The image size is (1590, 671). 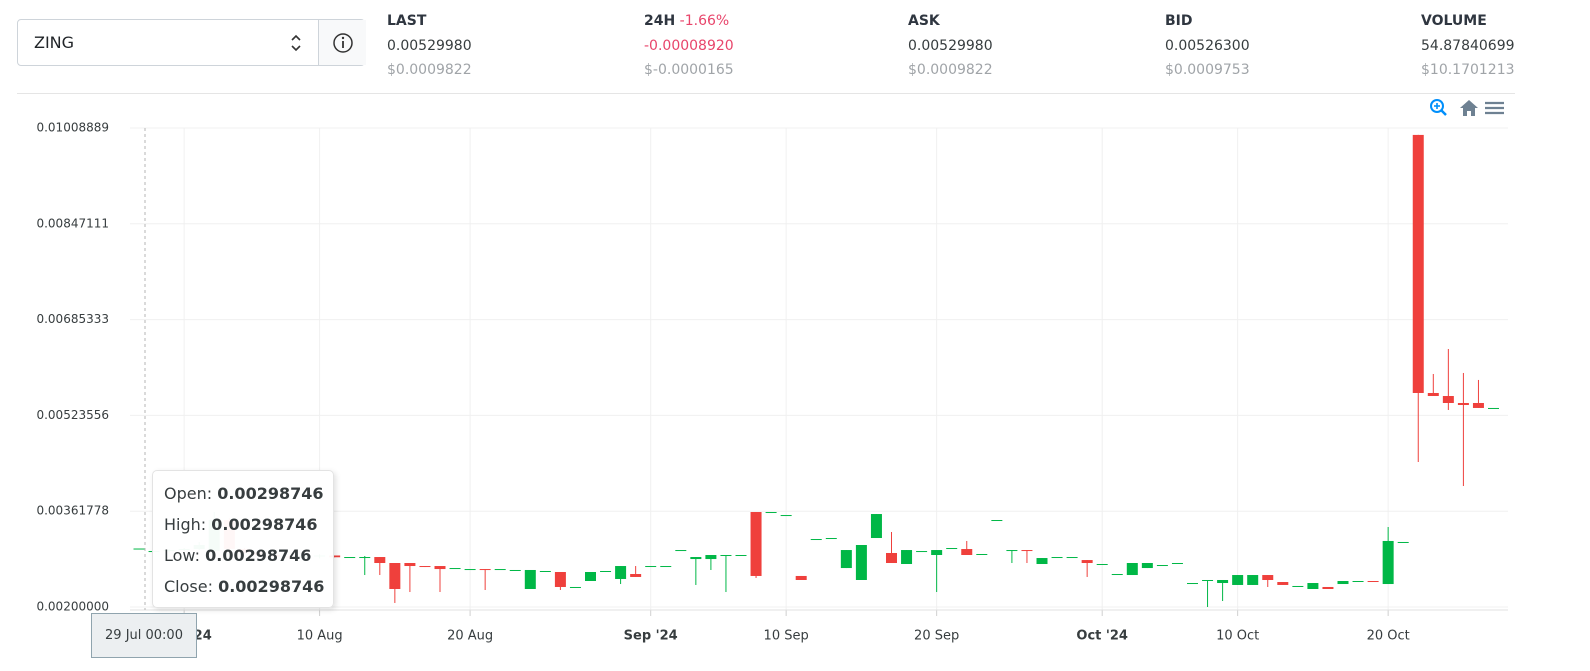 I want to click on stat-label: VOLUME, so click(x=1454, y=21).